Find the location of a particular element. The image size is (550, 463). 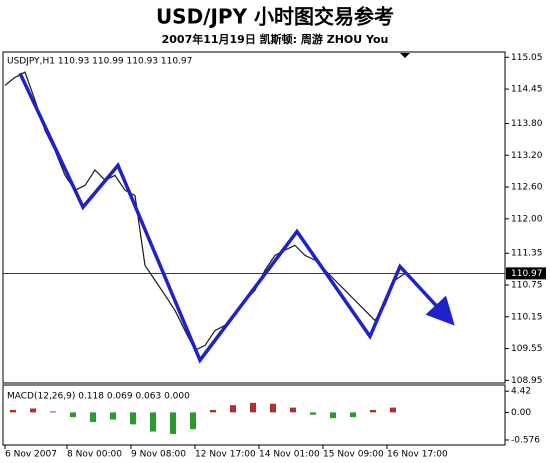

x-tick-label: 14 Nov 01:00 is located at coordinates (289, 455).